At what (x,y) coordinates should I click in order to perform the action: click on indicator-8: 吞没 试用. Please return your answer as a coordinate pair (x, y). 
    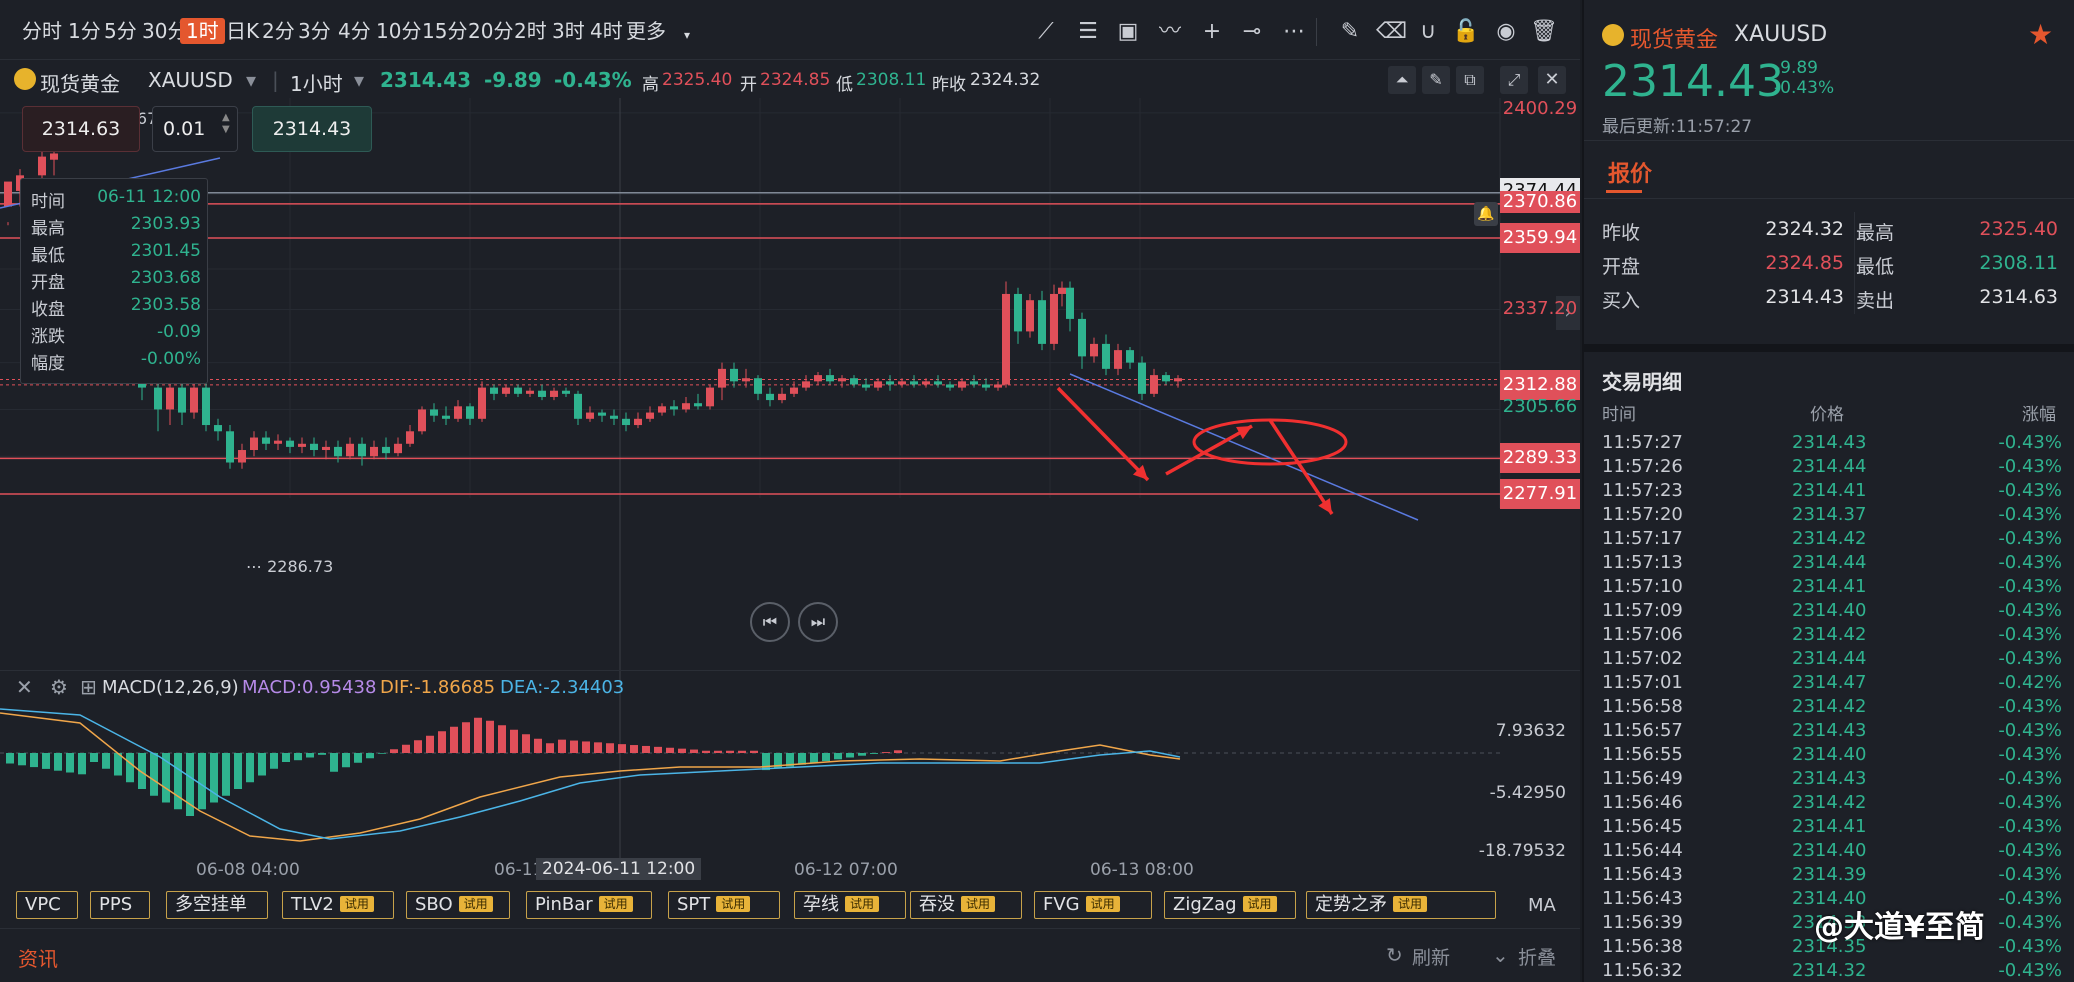
    Looking at the image, I should click on (966, 905).